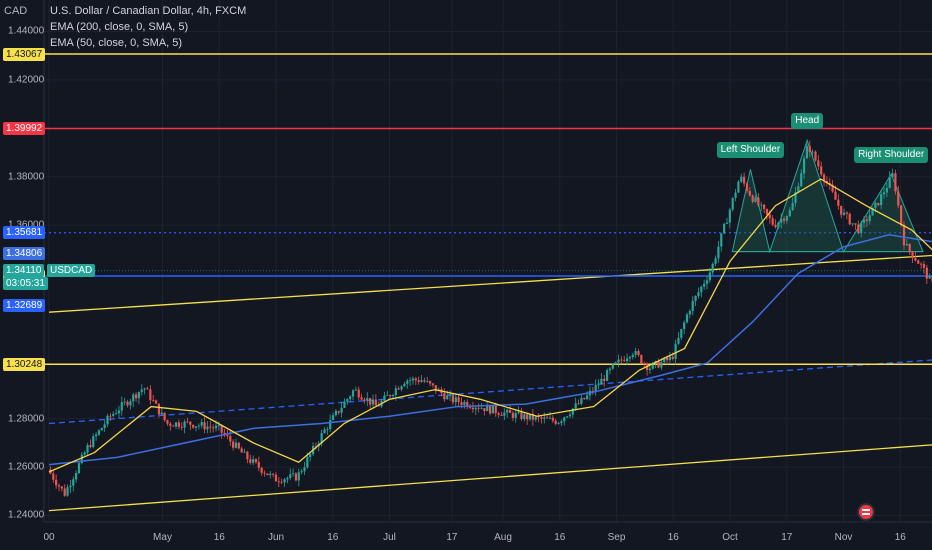  I want to click on y-tick-label: 1.36000, so click(26, 225).